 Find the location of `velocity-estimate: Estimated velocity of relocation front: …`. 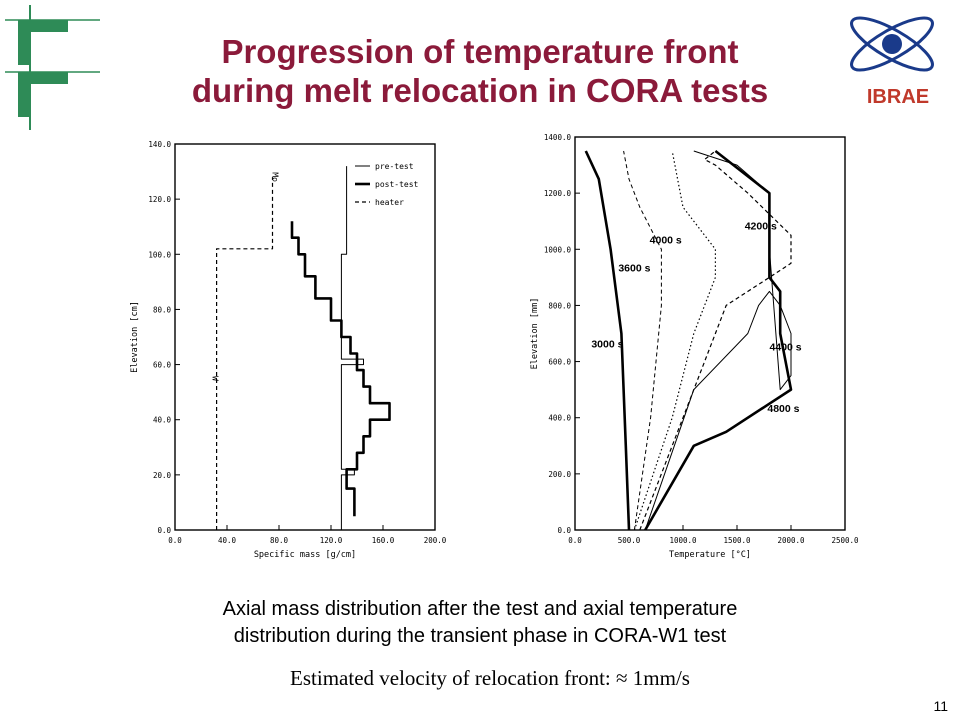

velocity-estimate: Estimated velocity of relocation front: … is located at coordinates (490, 678).